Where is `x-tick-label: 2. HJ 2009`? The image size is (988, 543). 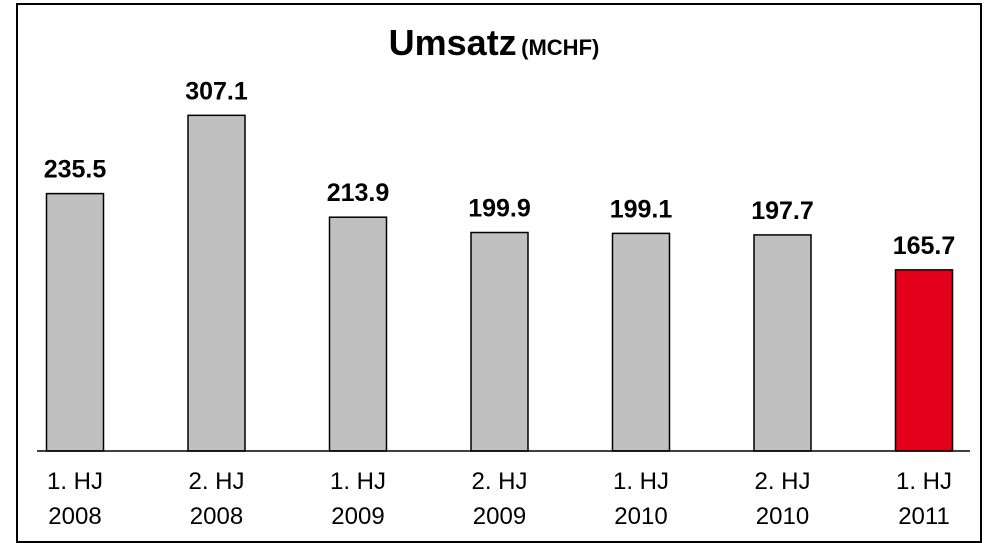
x-tick-label: 2. HJ 2009 is located at coordinates (499, 499).